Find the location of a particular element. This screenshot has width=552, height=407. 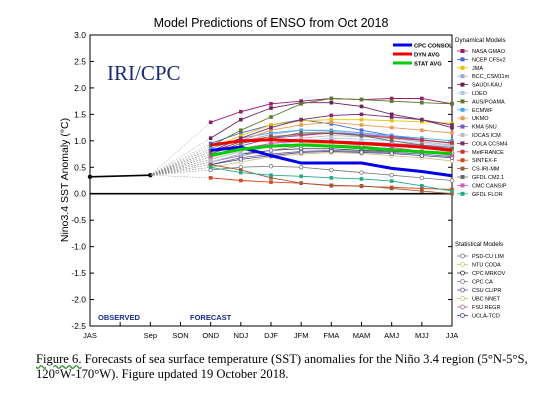

observed-point is located at coordinates (90, 176).